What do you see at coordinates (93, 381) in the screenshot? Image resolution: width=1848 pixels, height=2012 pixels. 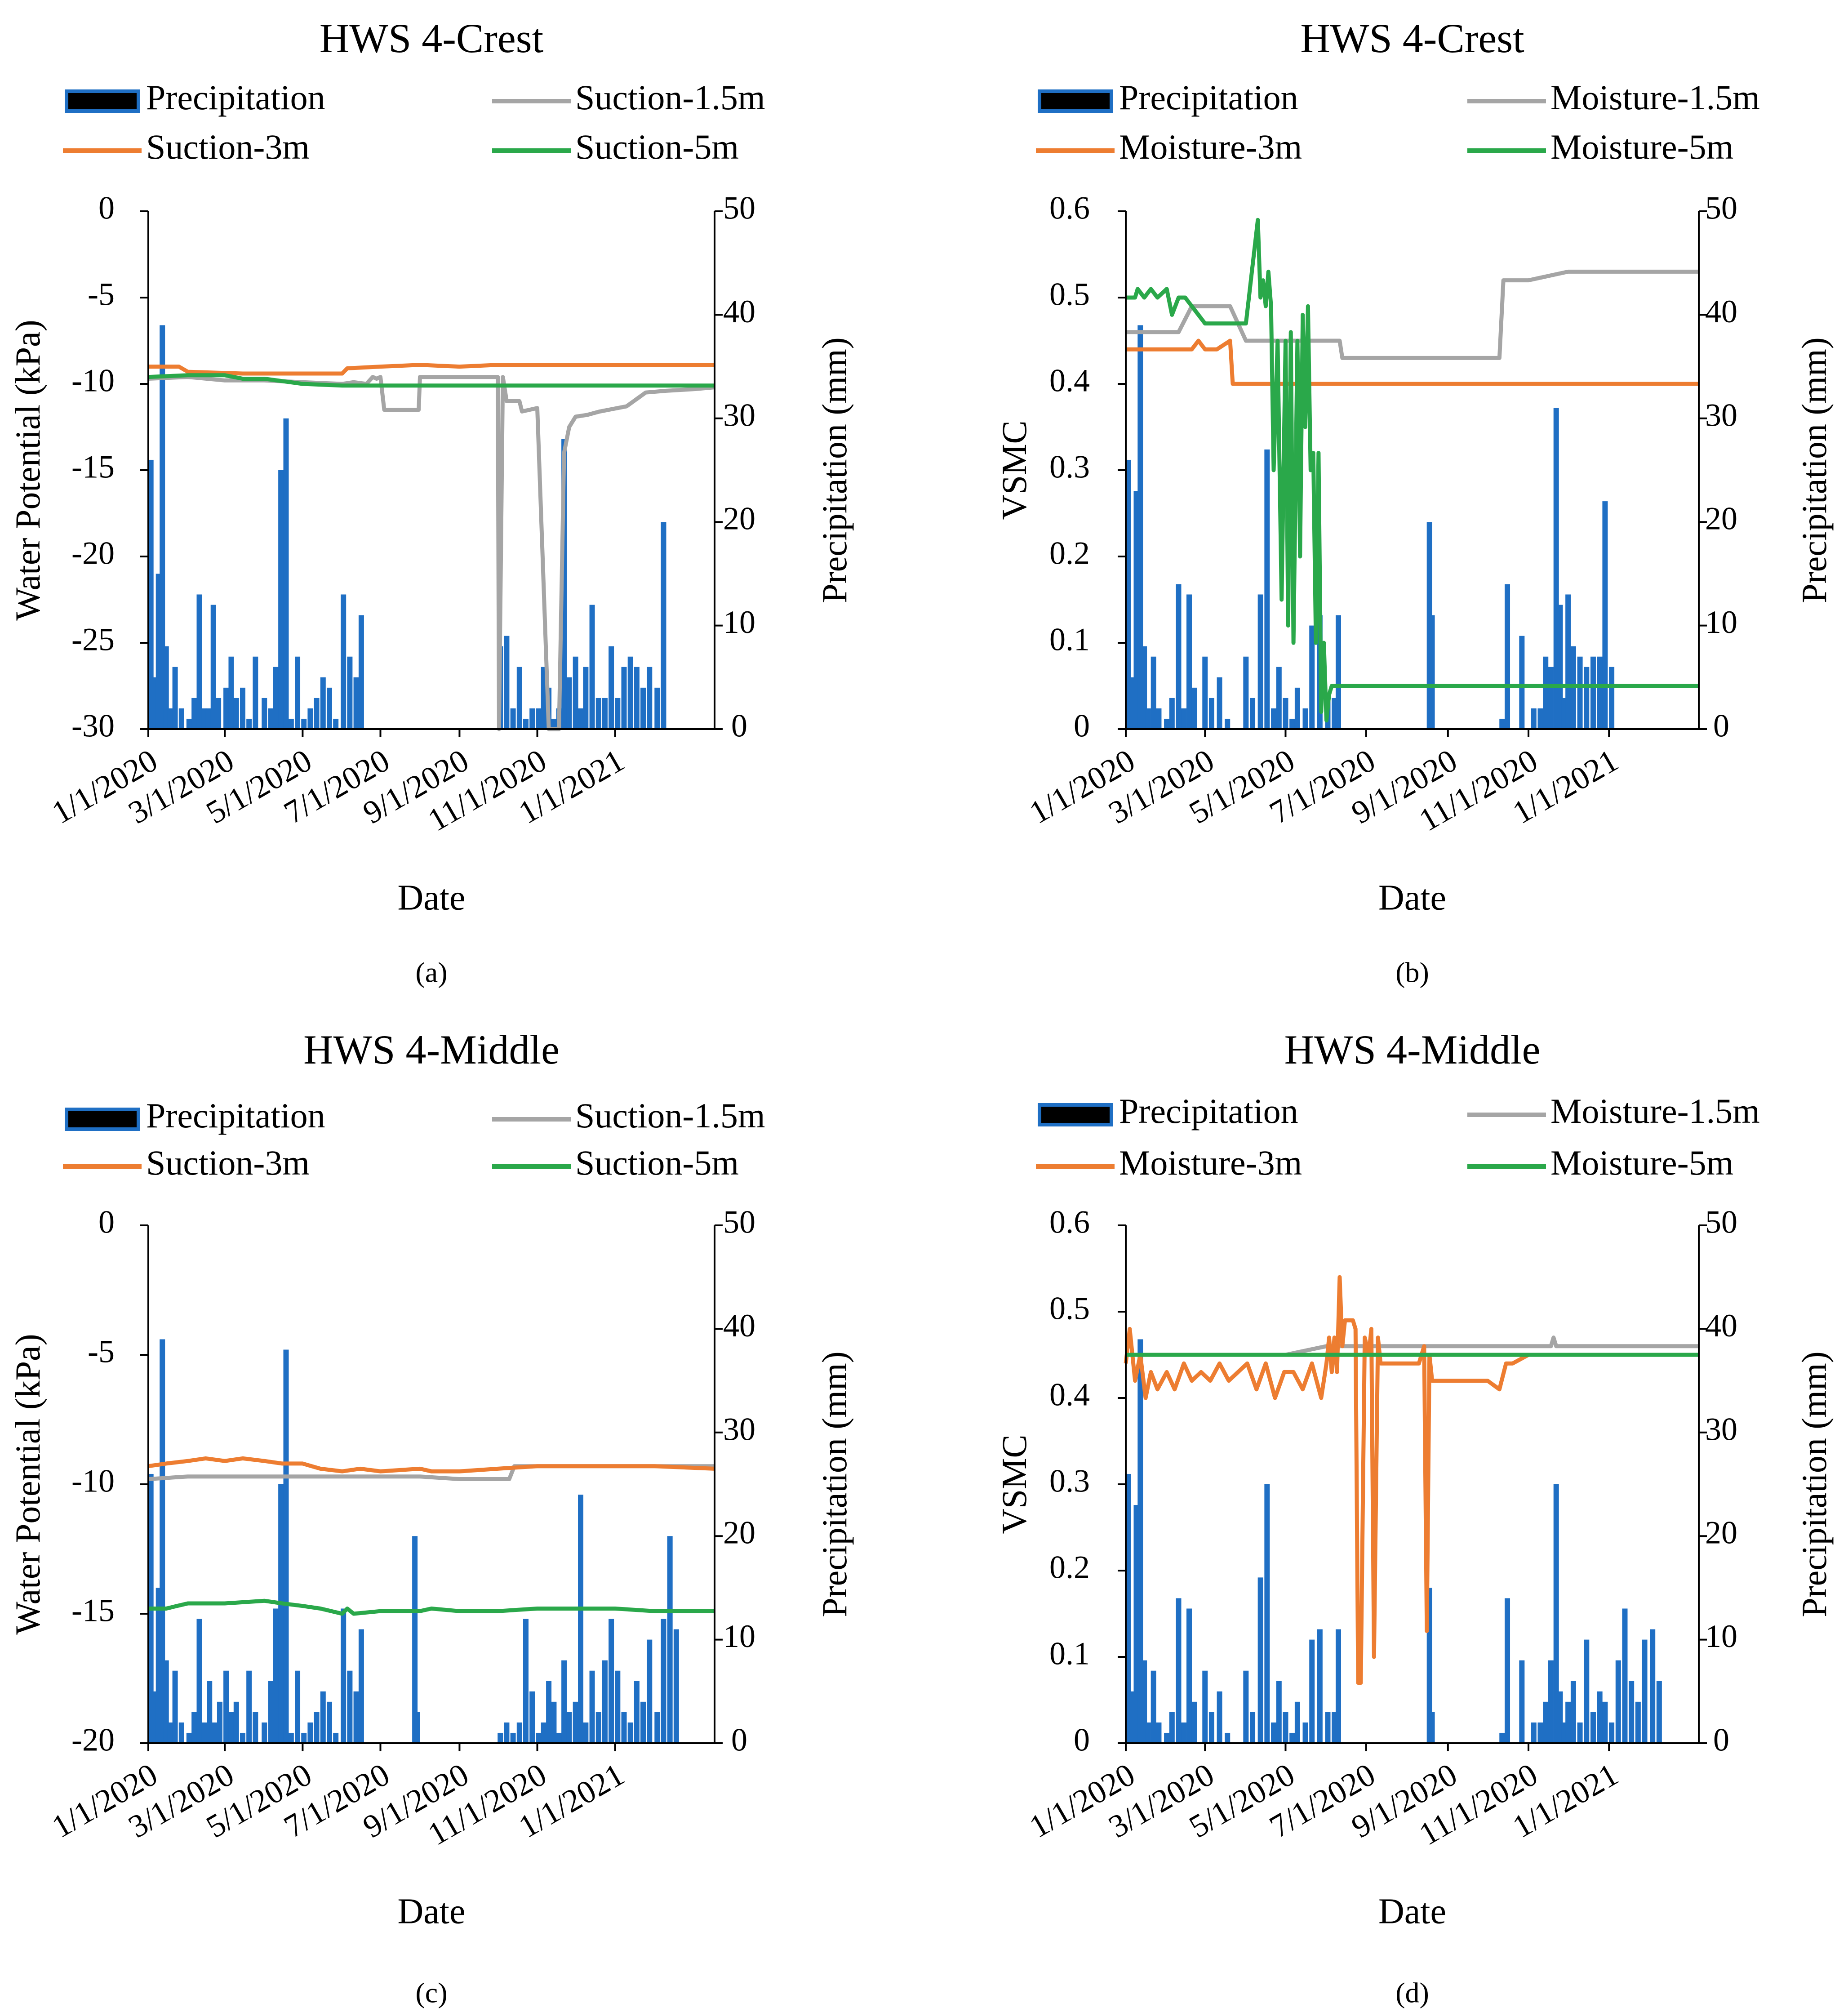 I see `y-tick-label-left: -10` at bounding box center [93, 381].